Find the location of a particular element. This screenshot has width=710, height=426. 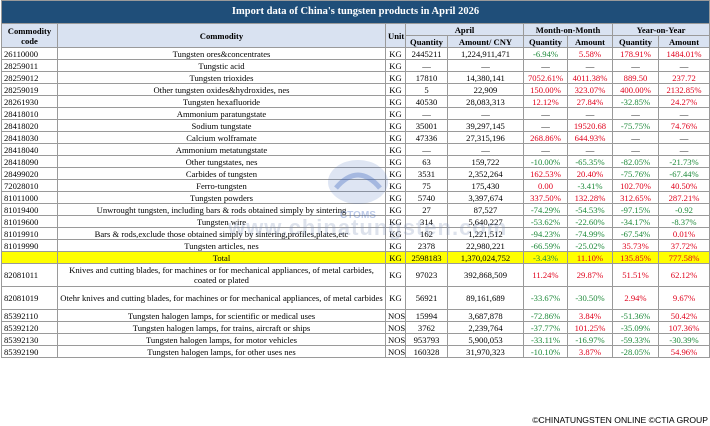

commodity-name: Ferro-tungsten is located at coordinates (221, 185).